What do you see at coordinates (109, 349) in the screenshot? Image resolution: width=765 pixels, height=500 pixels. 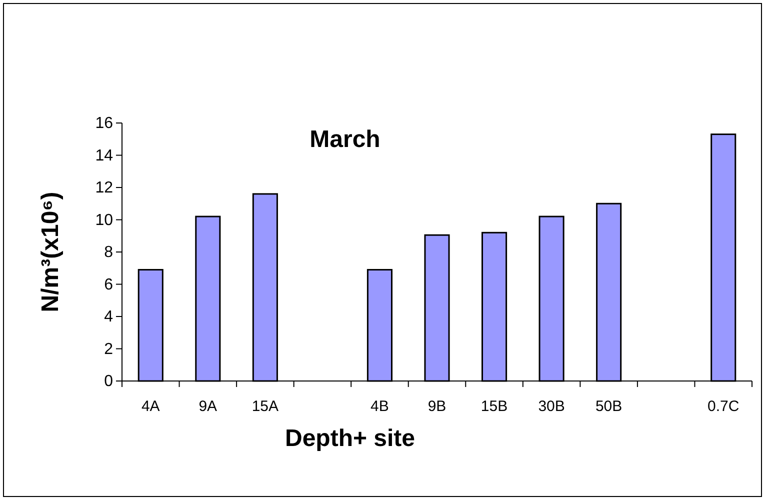 I see `y-tick-label: 2` at bounding box center [109, 349].